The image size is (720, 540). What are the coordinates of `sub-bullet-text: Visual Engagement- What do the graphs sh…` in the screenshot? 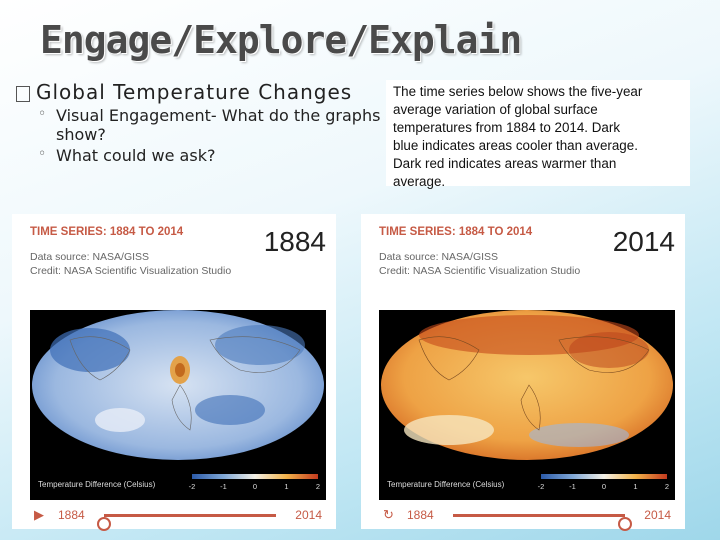 It's located at (218, 125).